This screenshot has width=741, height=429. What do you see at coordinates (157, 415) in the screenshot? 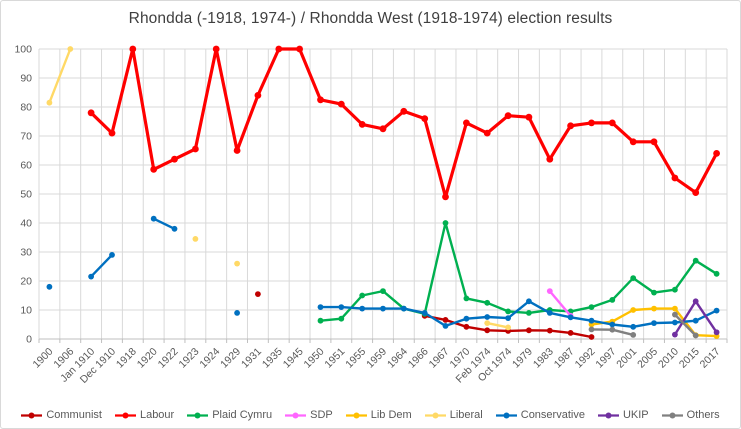
I see `legend-label-labour: Labour` at bounding box center [157, 415].